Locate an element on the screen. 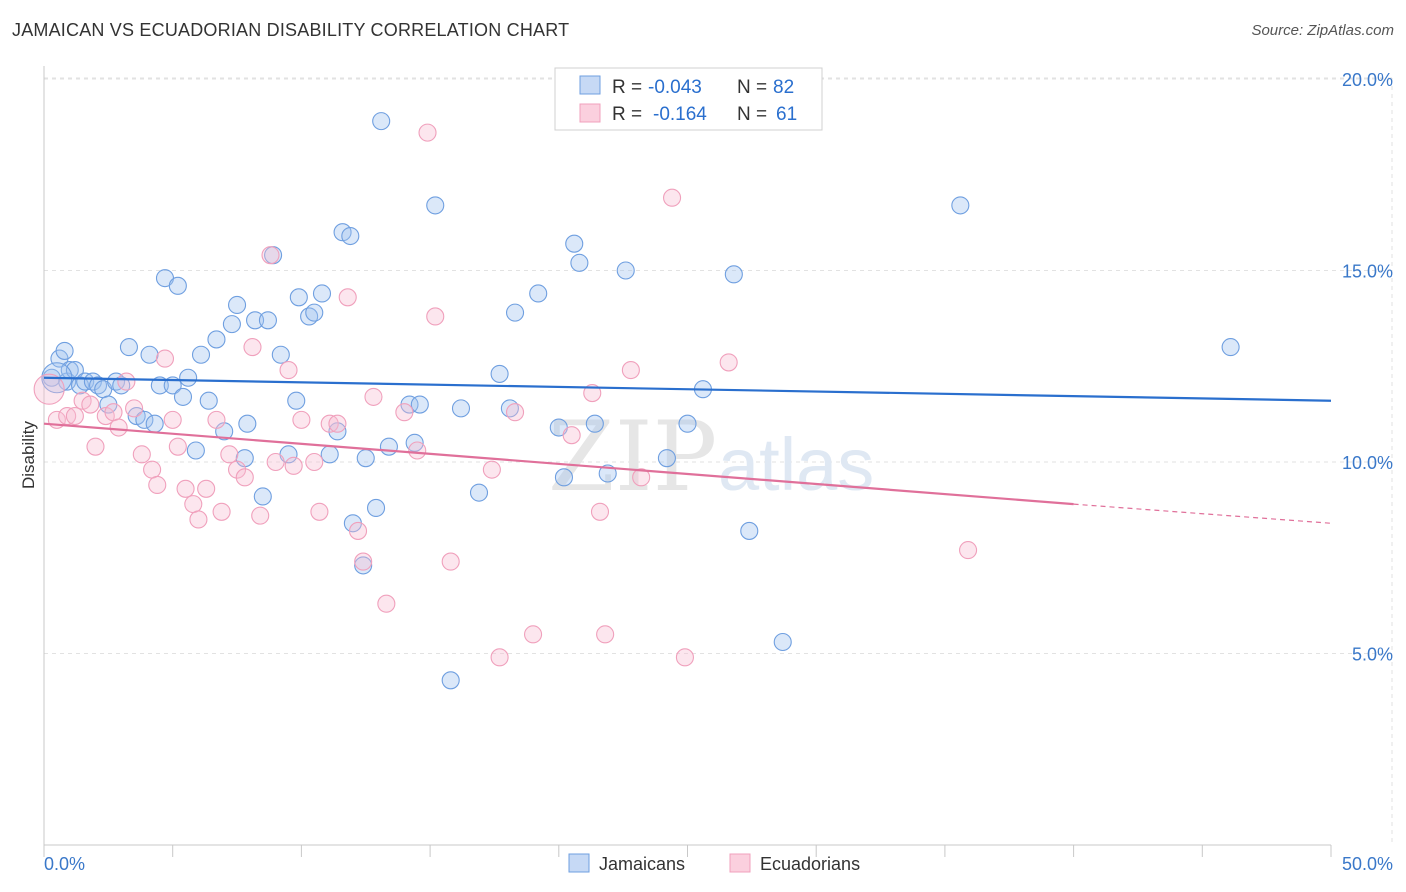 The height and width of the screenshot is (892, 1406). legend-jamaicans-swatch is located at coordinates (579, 863).